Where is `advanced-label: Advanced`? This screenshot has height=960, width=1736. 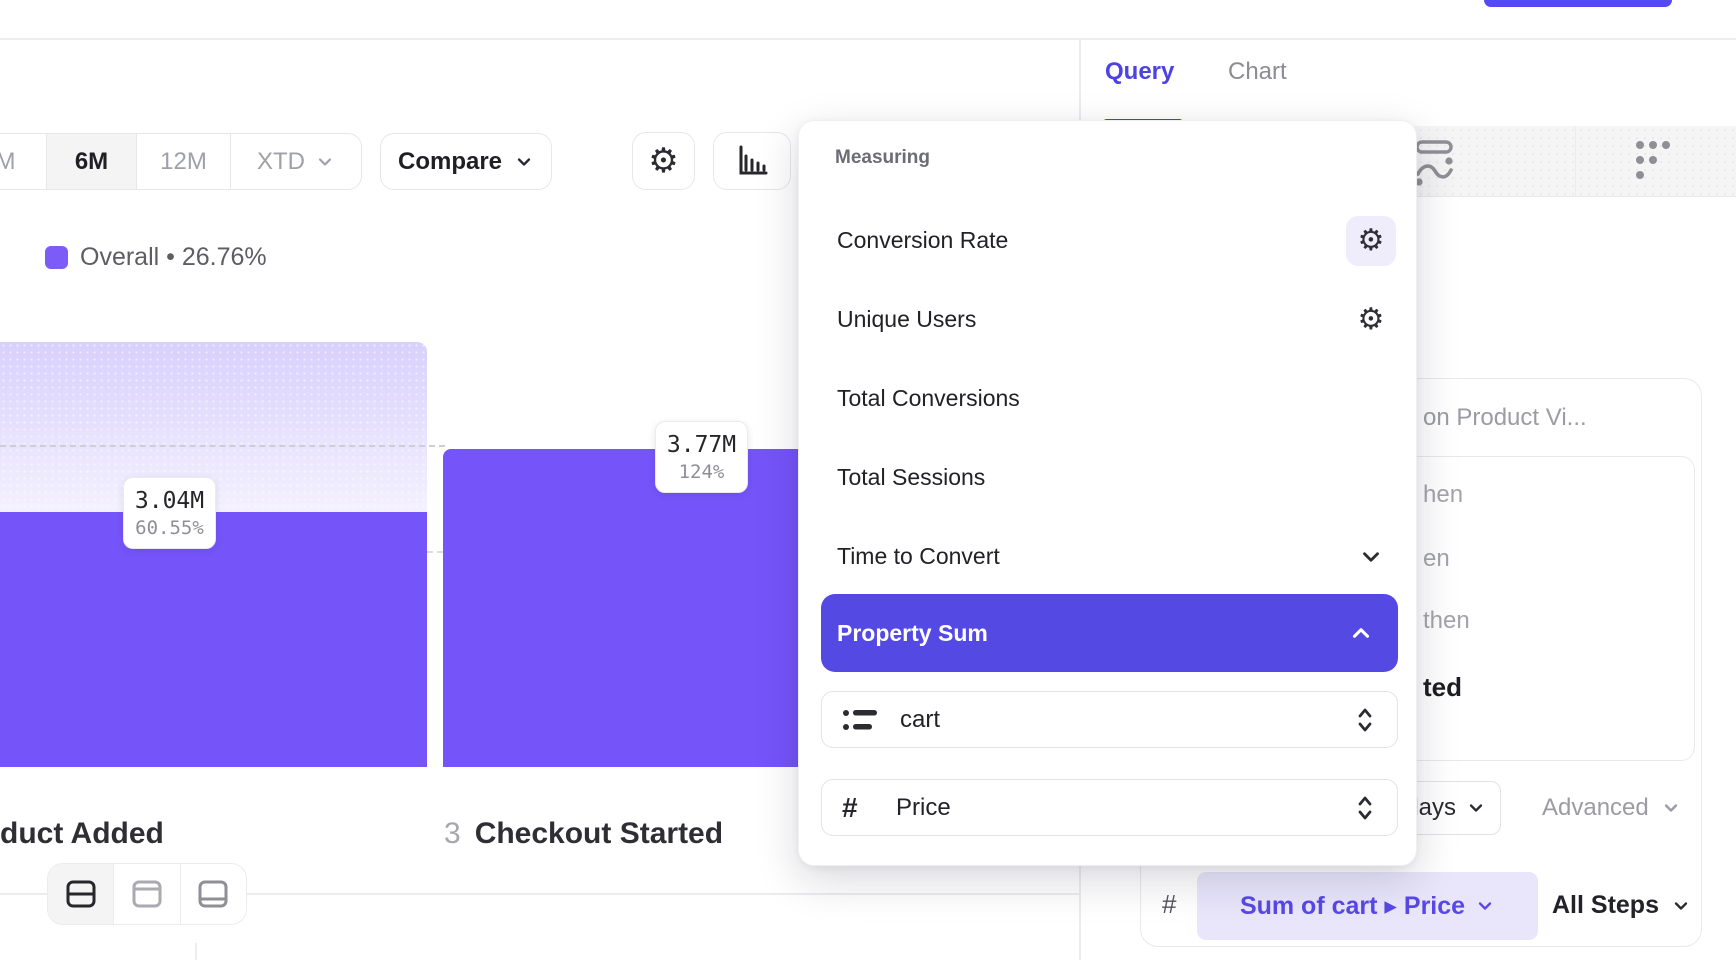 advanced-label: Advanced is located at coordinates (1595, 807).